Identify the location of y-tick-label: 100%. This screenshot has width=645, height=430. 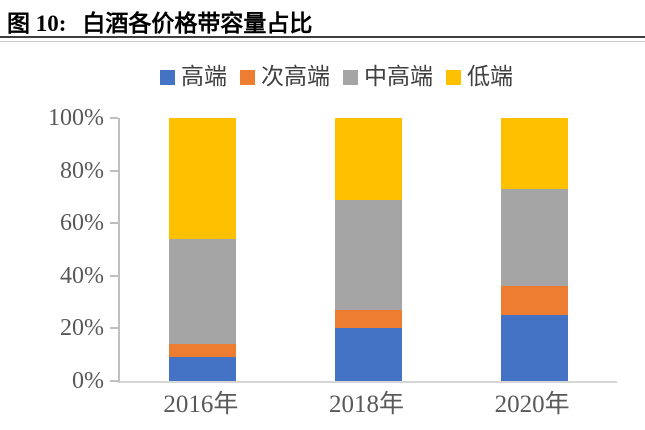
(76, 118).